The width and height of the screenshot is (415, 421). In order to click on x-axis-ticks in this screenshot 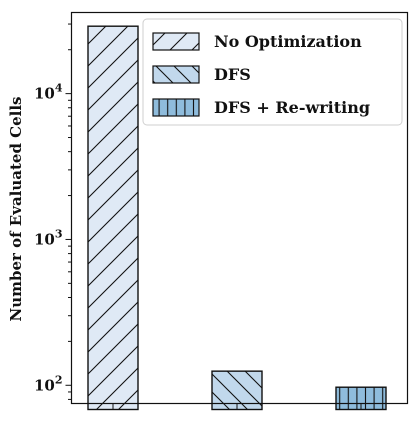, I will do `click(237, 406)`.